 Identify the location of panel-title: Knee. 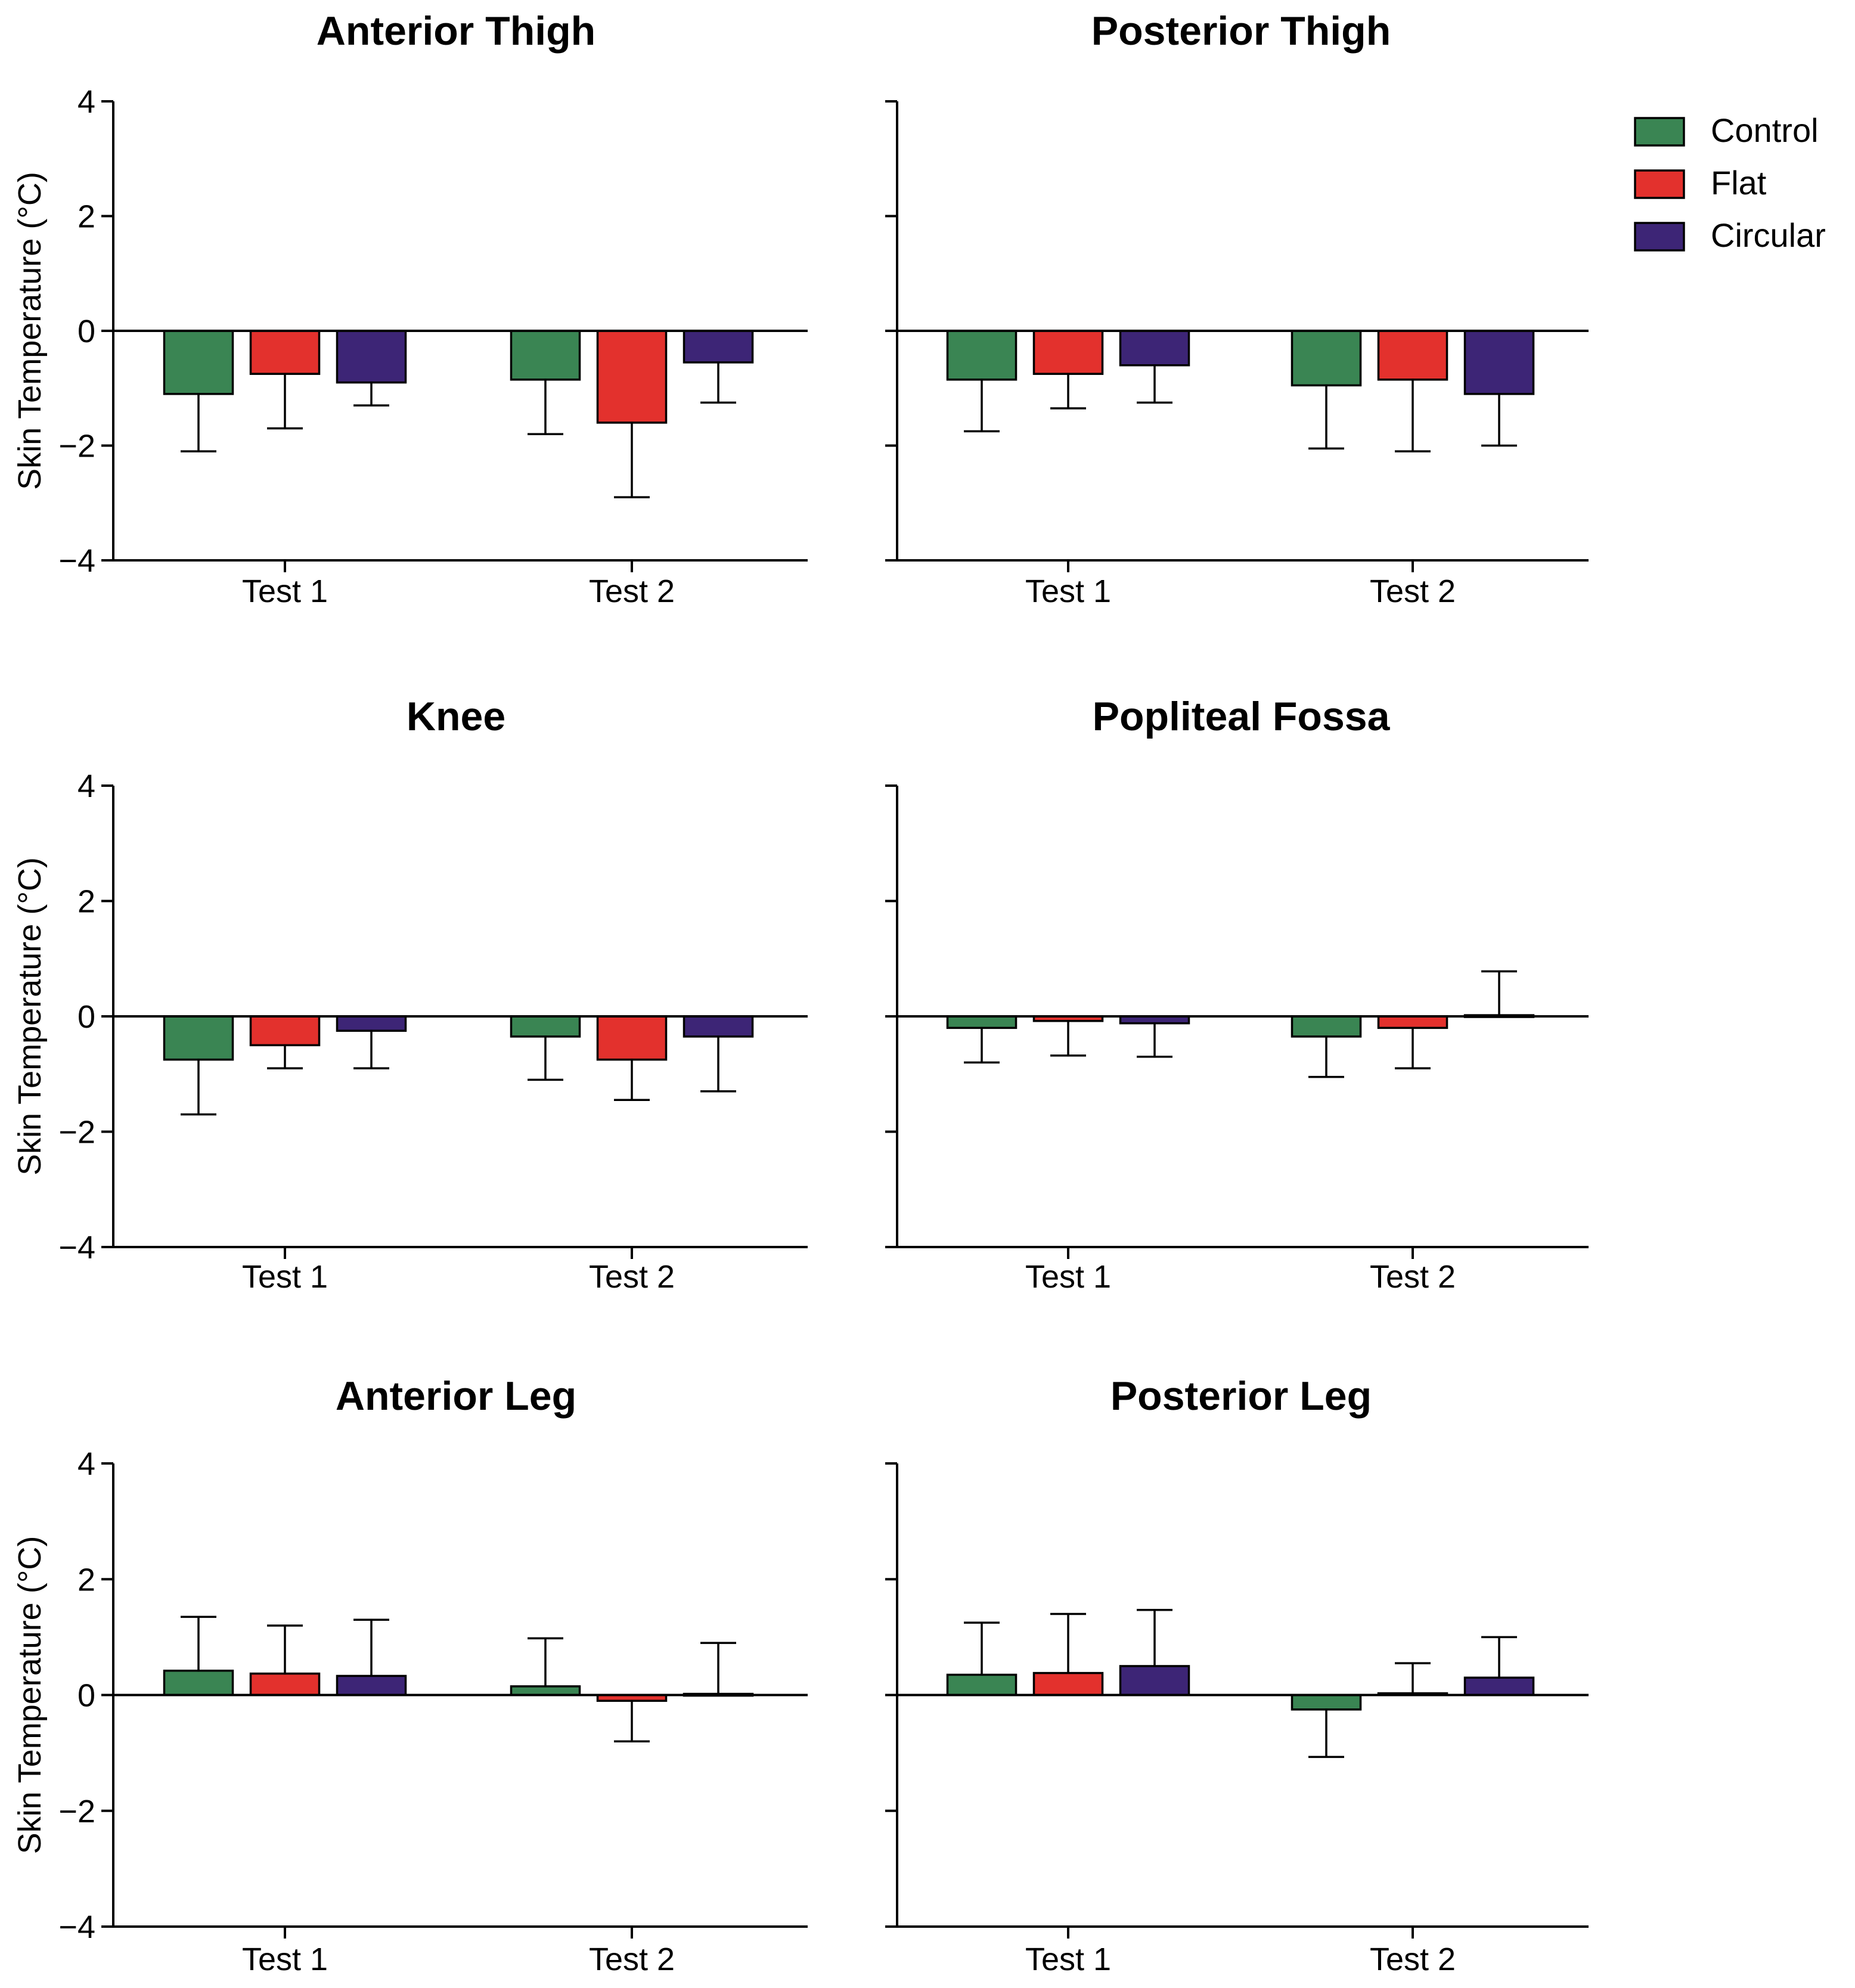
(456, 717).